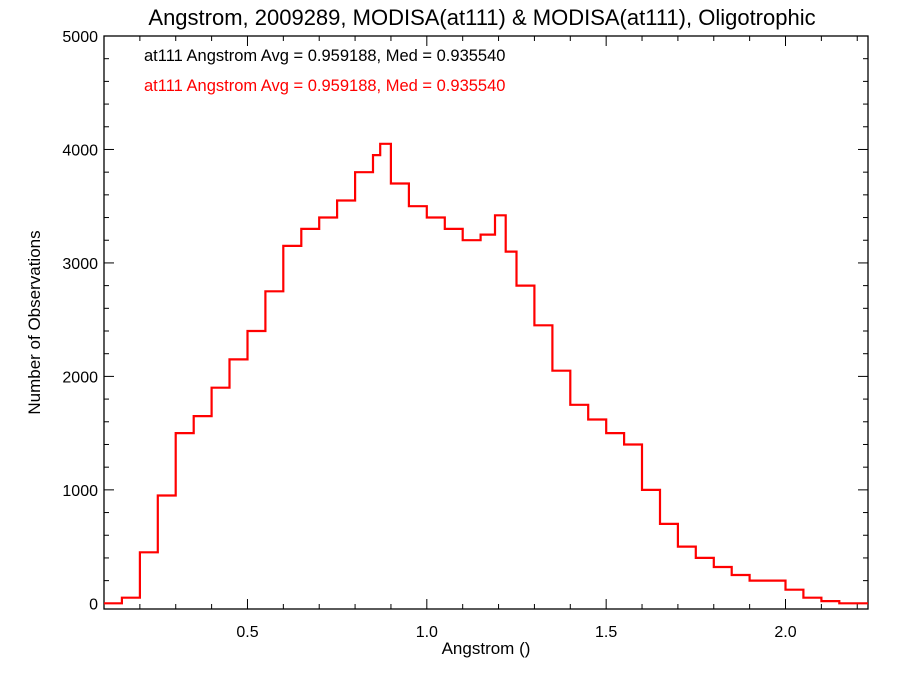  Describe the element at coordinates (785, 632) in the screenshot. I see `x-tick-label: 2.0` at that location.